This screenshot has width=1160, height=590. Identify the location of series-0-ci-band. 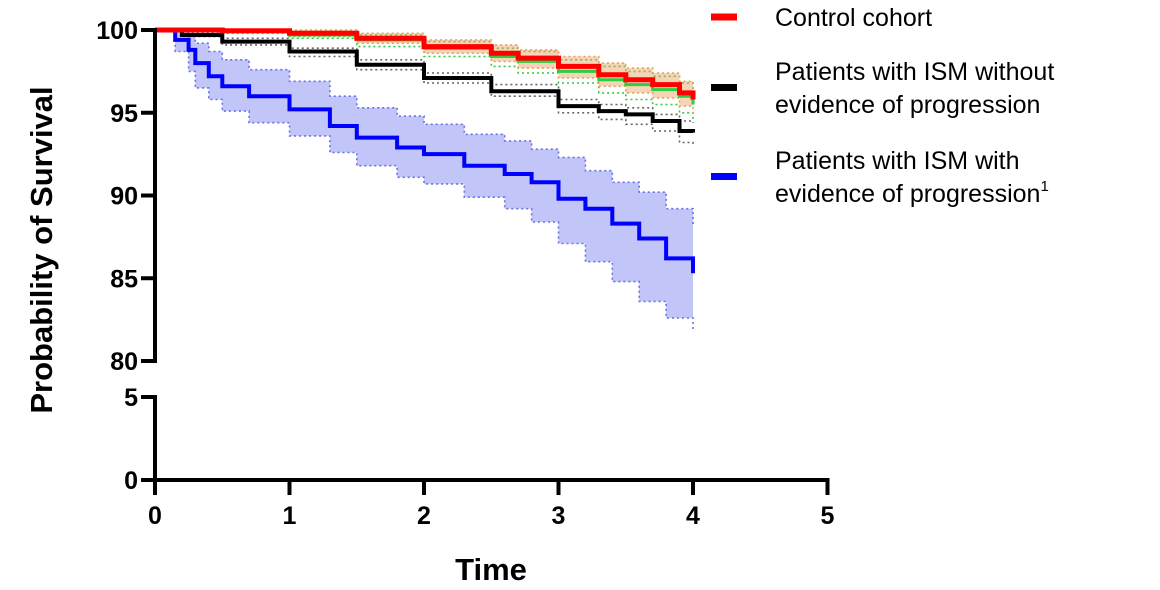
(424, 71).